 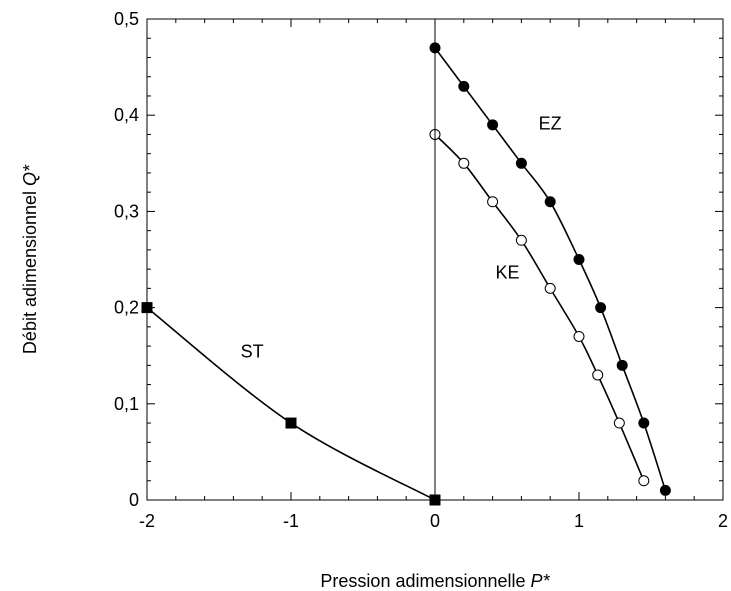 What do you see at coordinates (147, 521) in the screenshot?
I see `x-tick-label: -2` at bounding box center [147, 521].